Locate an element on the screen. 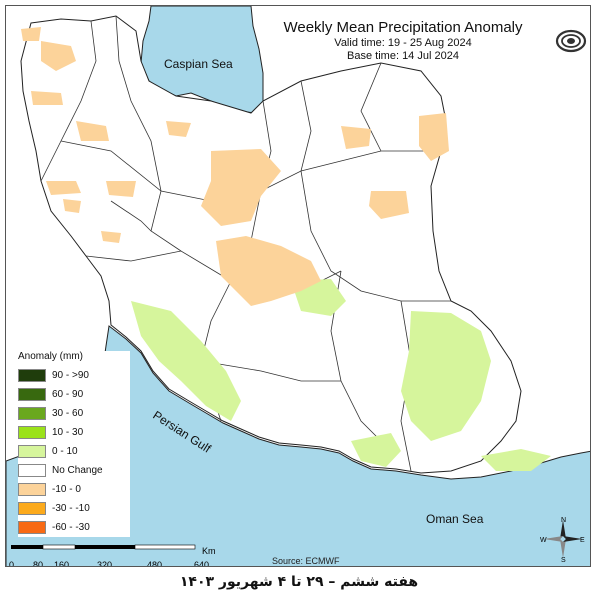 This screenshot has width=598, height=598. compass-s: S is located at coordinates (563, 559).